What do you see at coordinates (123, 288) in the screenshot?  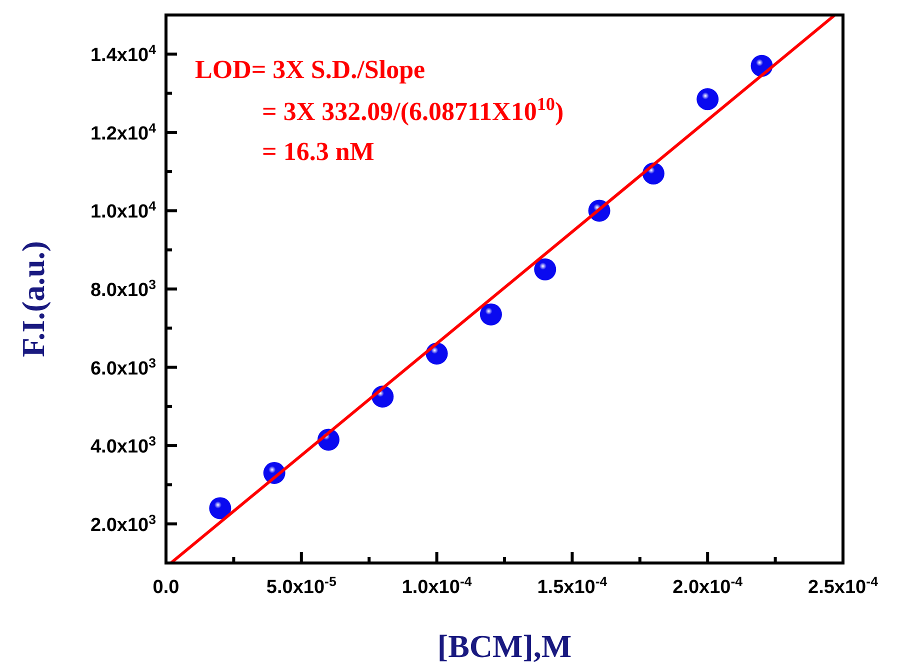 I see `y-tick-label: 8.0x10$^{3}$` at bounding box center [123, 288].